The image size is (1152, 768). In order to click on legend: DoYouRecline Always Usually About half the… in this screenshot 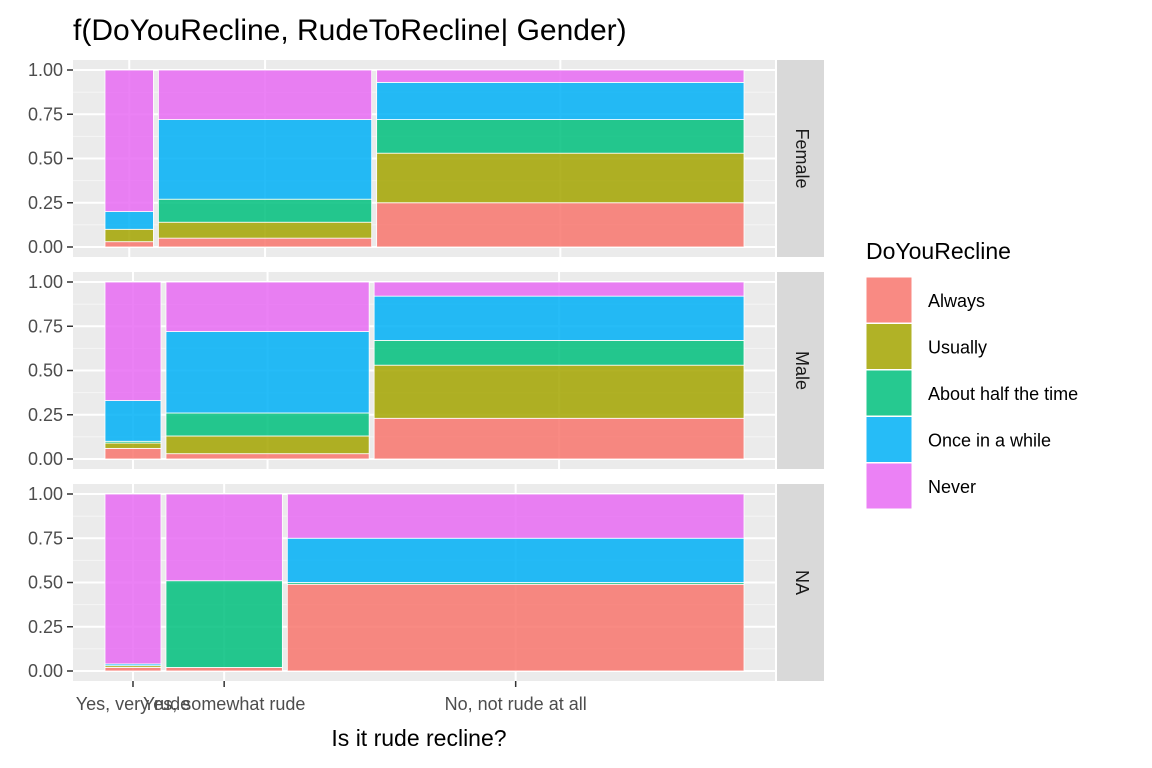, I will do `click(971, 374)`.